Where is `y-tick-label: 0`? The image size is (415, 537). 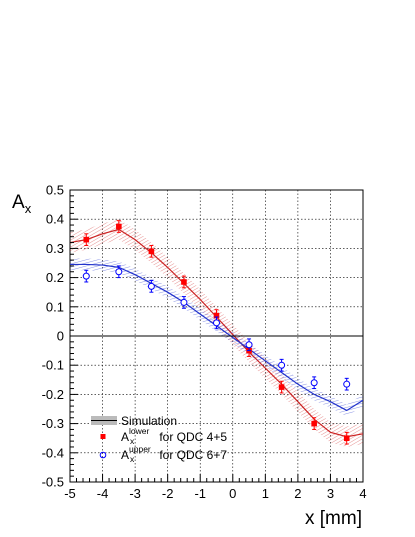 y-tick-label: 0 is located at coordinates (60, 336).